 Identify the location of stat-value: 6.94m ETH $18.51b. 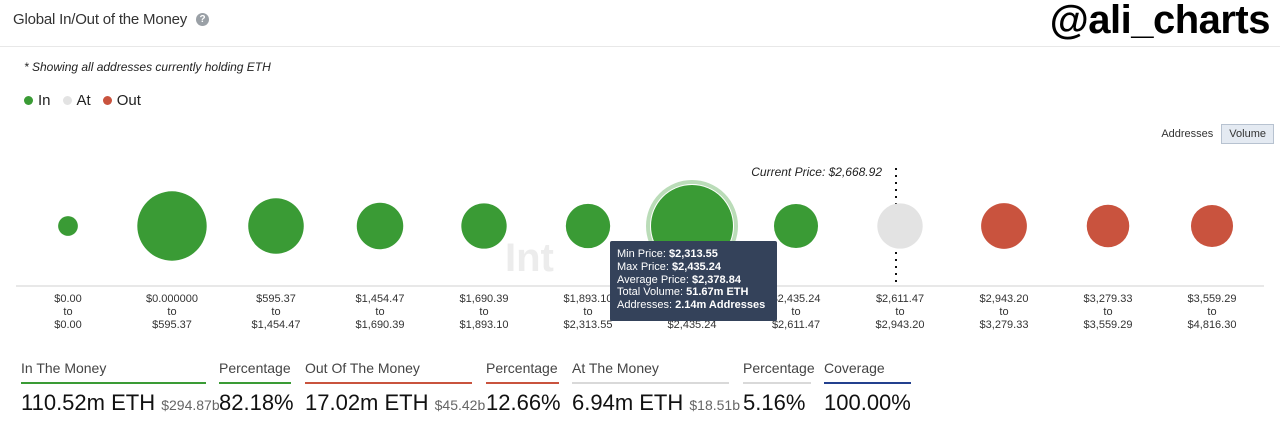
(656, 403).